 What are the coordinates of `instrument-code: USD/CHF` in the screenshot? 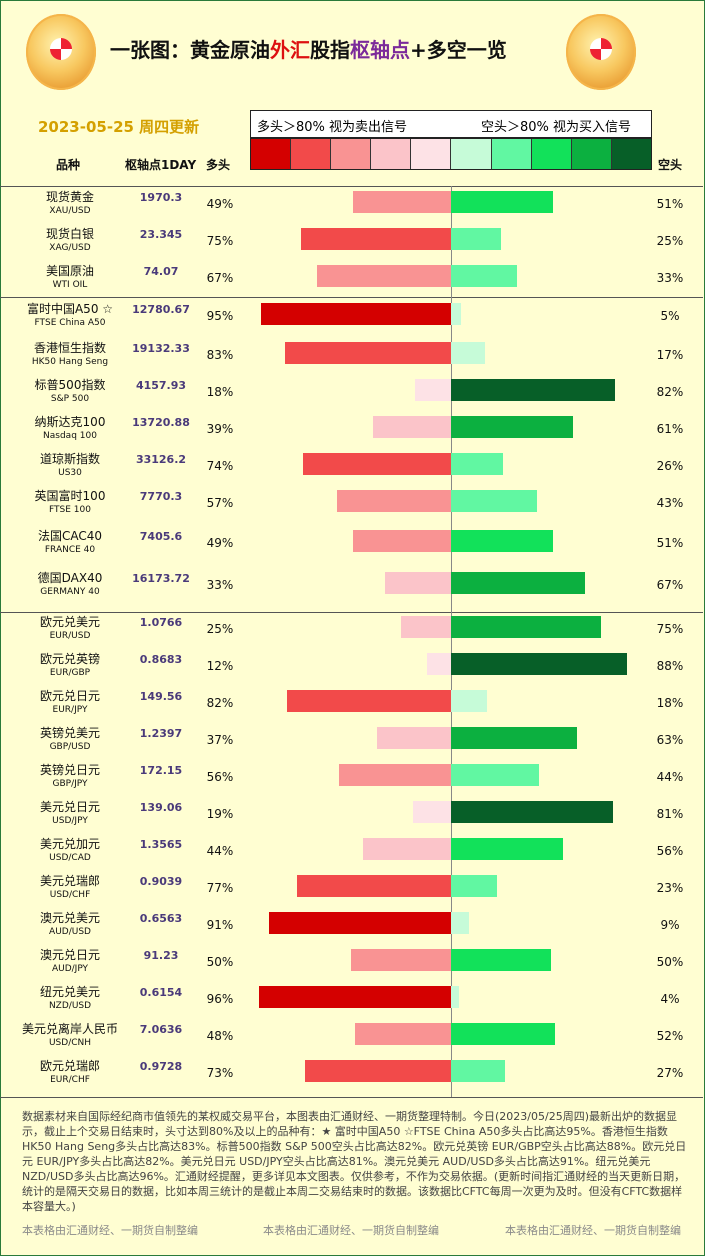 It's located at (70, 895).